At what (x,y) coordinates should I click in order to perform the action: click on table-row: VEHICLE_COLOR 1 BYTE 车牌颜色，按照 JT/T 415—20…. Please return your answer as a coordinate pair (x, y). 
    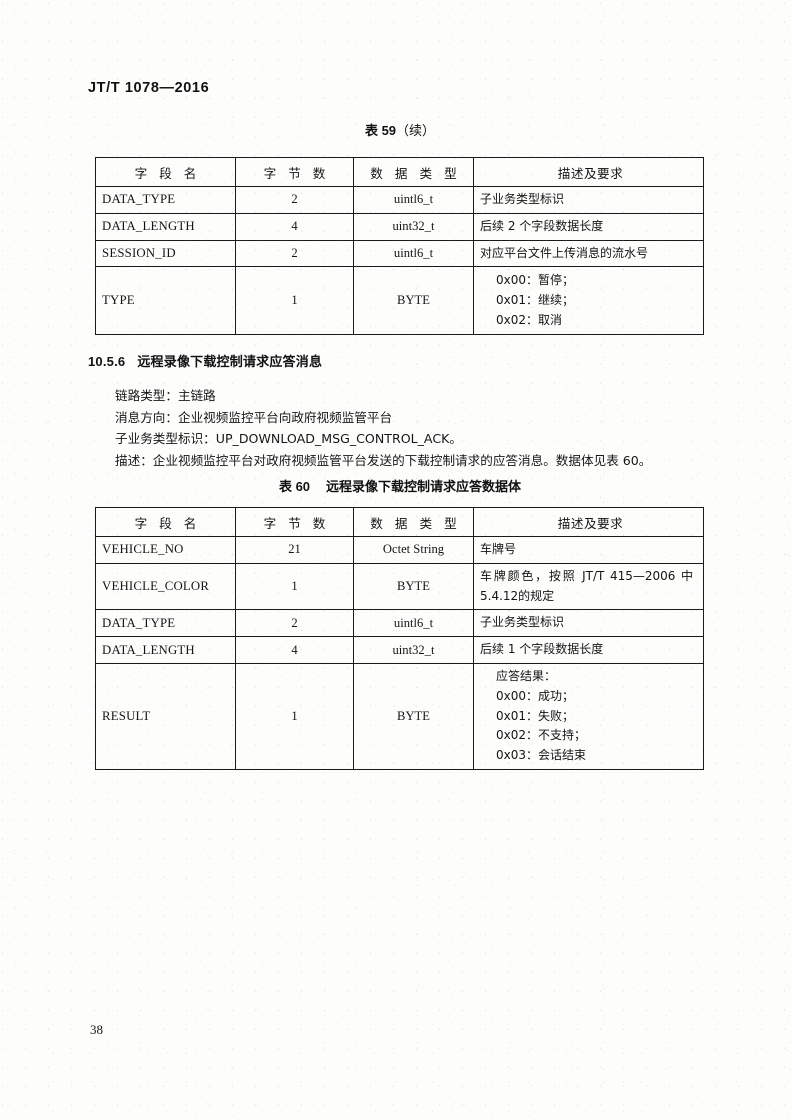
    Looking at the image, I should click on (399, 586).